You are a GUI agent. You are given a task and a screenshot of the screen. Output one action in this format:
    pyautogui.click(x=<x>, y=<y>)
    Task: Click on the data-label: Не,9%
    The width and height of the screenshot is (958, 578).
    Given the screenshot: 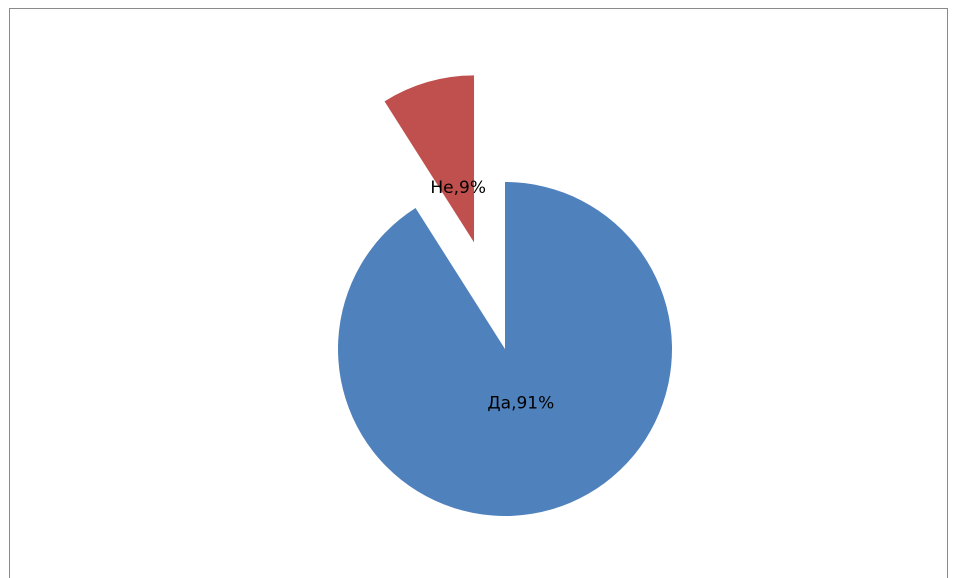 What is the action you would take?
    pyautogui.click(x=458, y=188)
    